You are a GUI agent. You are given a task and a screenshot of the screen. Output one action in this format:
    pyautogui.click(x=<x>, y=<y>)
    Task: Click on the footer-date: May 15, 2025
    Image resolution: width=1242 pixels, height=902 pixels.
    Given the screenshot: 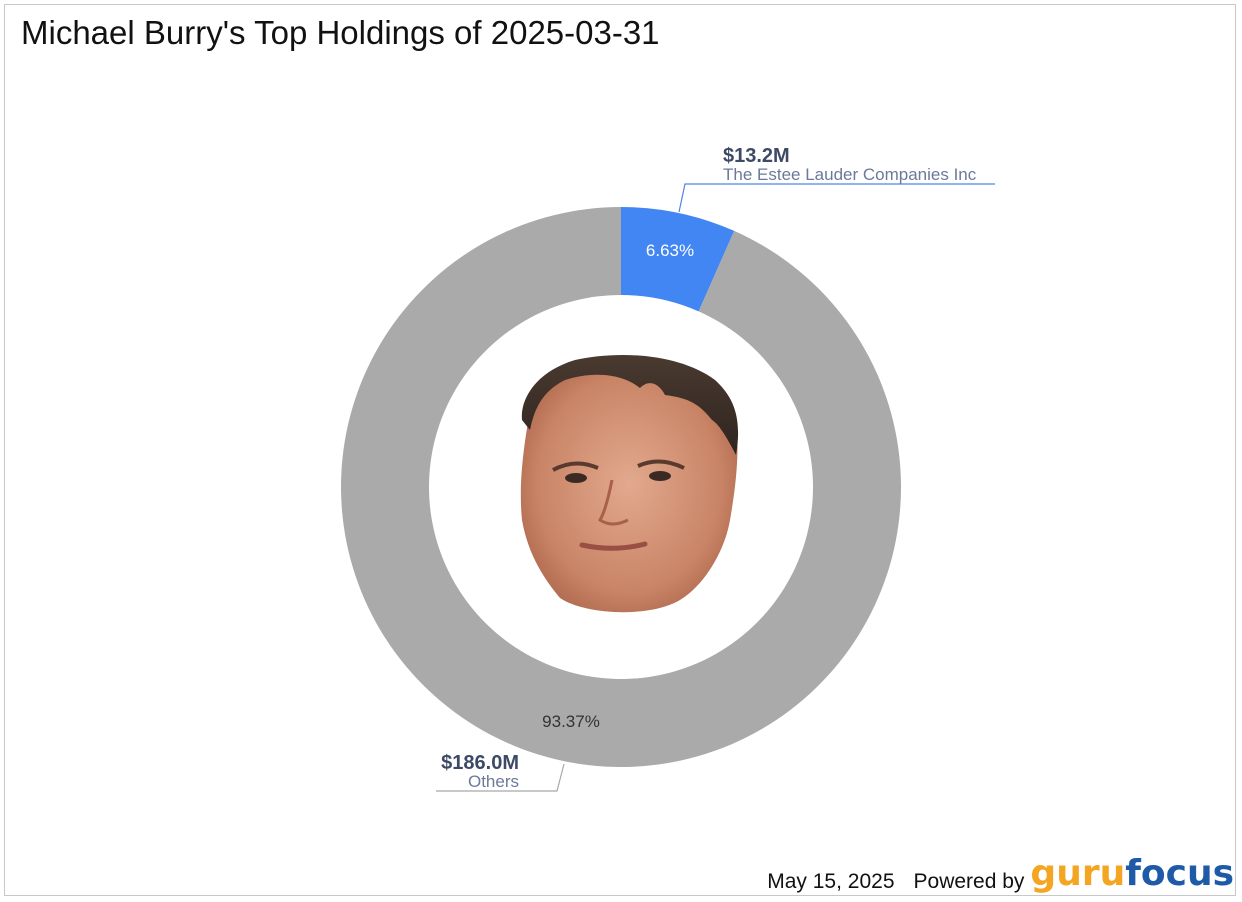 What is the action you would take?
    pyautogui.click(x=831, y=881)
    